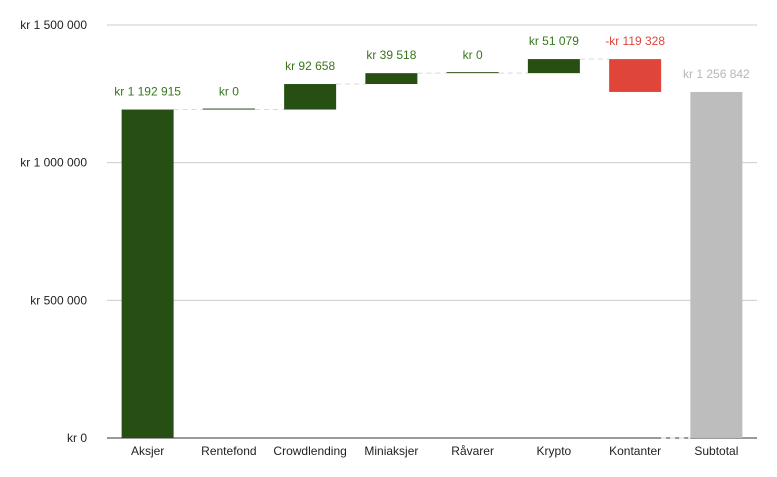 The width and height of the screenshot is (777, 477). What do you see at coordinates (391, 55) in the screenshot?
I see `data-label: kr 39 518` at bounding box center [391, 55].